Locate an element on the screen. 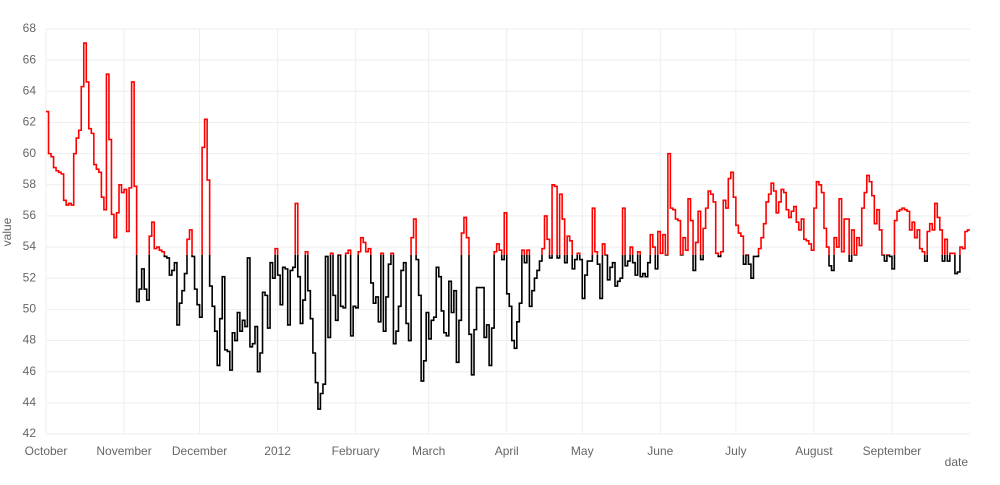 The width and height of the screenshot is (1000, 485). x-tick-label: December is located at coordinates (199, 451).